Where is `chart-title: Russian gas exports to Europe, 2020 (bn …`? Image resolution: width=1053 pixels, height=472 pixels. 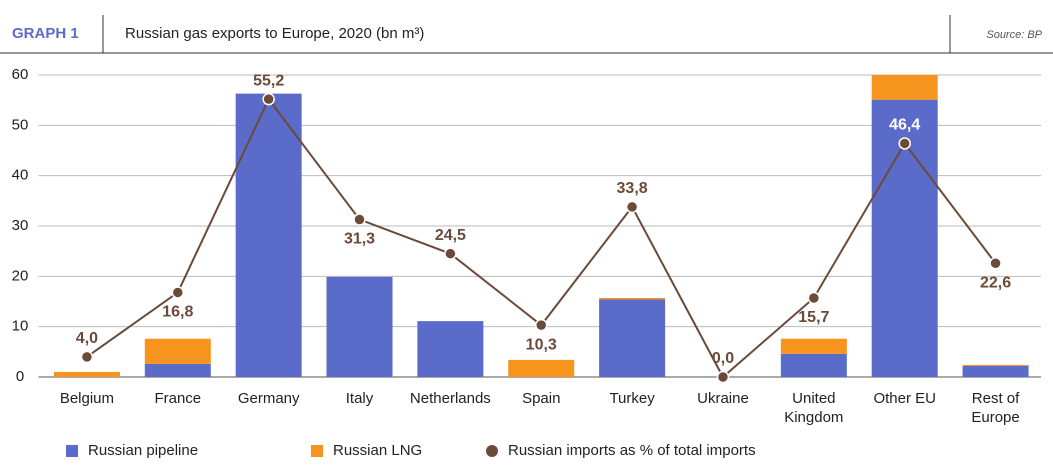
chart-title: Russian gas exports to Europe, 2020 (bn … is located at coordinates (274, 33).